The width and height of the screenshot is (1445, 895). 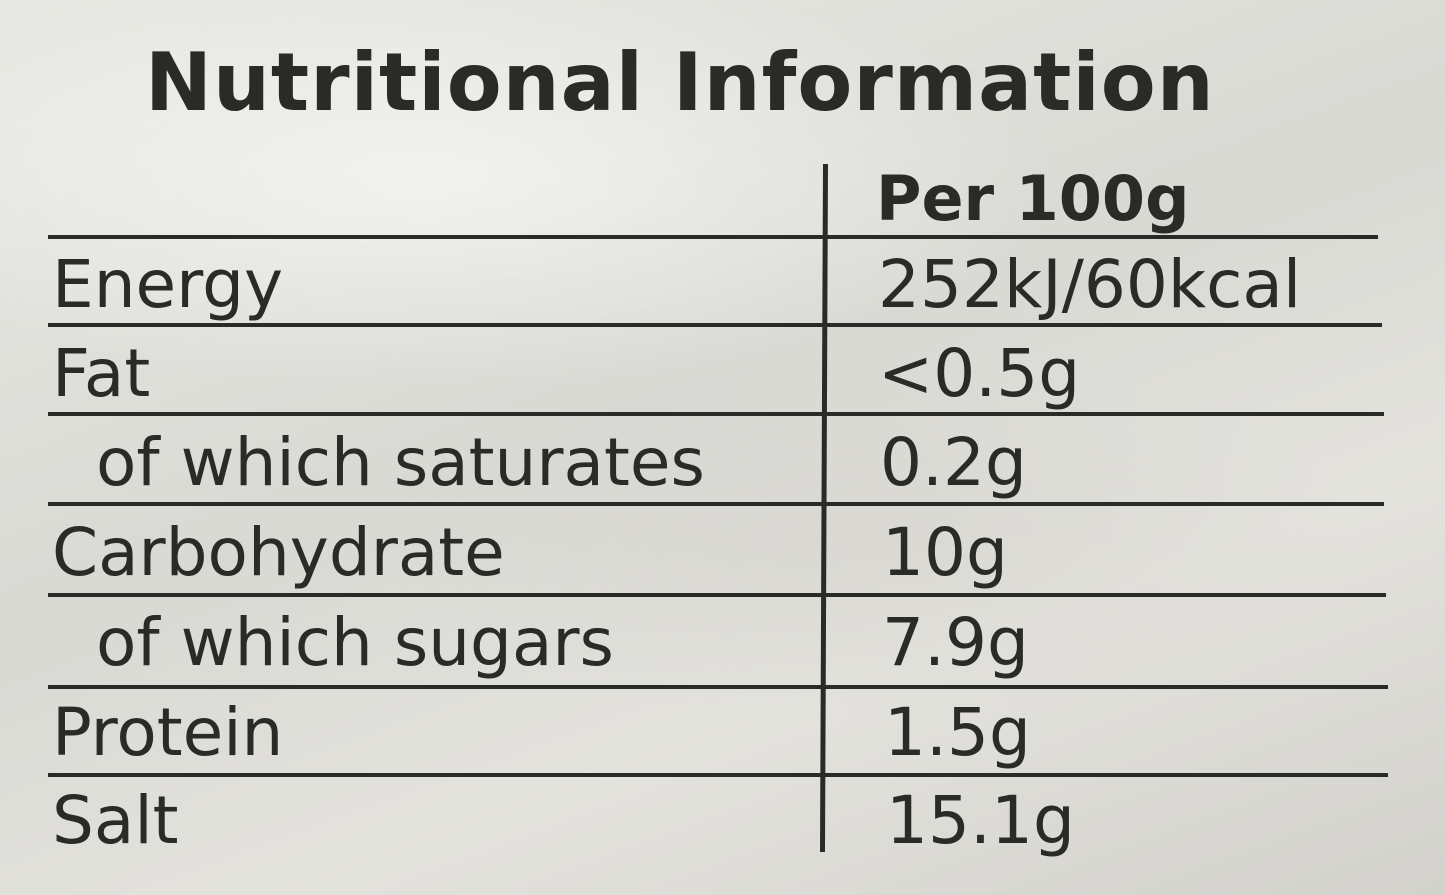 I want to click on row-label-saturates: of which saturates, so click(x=400, y=462).